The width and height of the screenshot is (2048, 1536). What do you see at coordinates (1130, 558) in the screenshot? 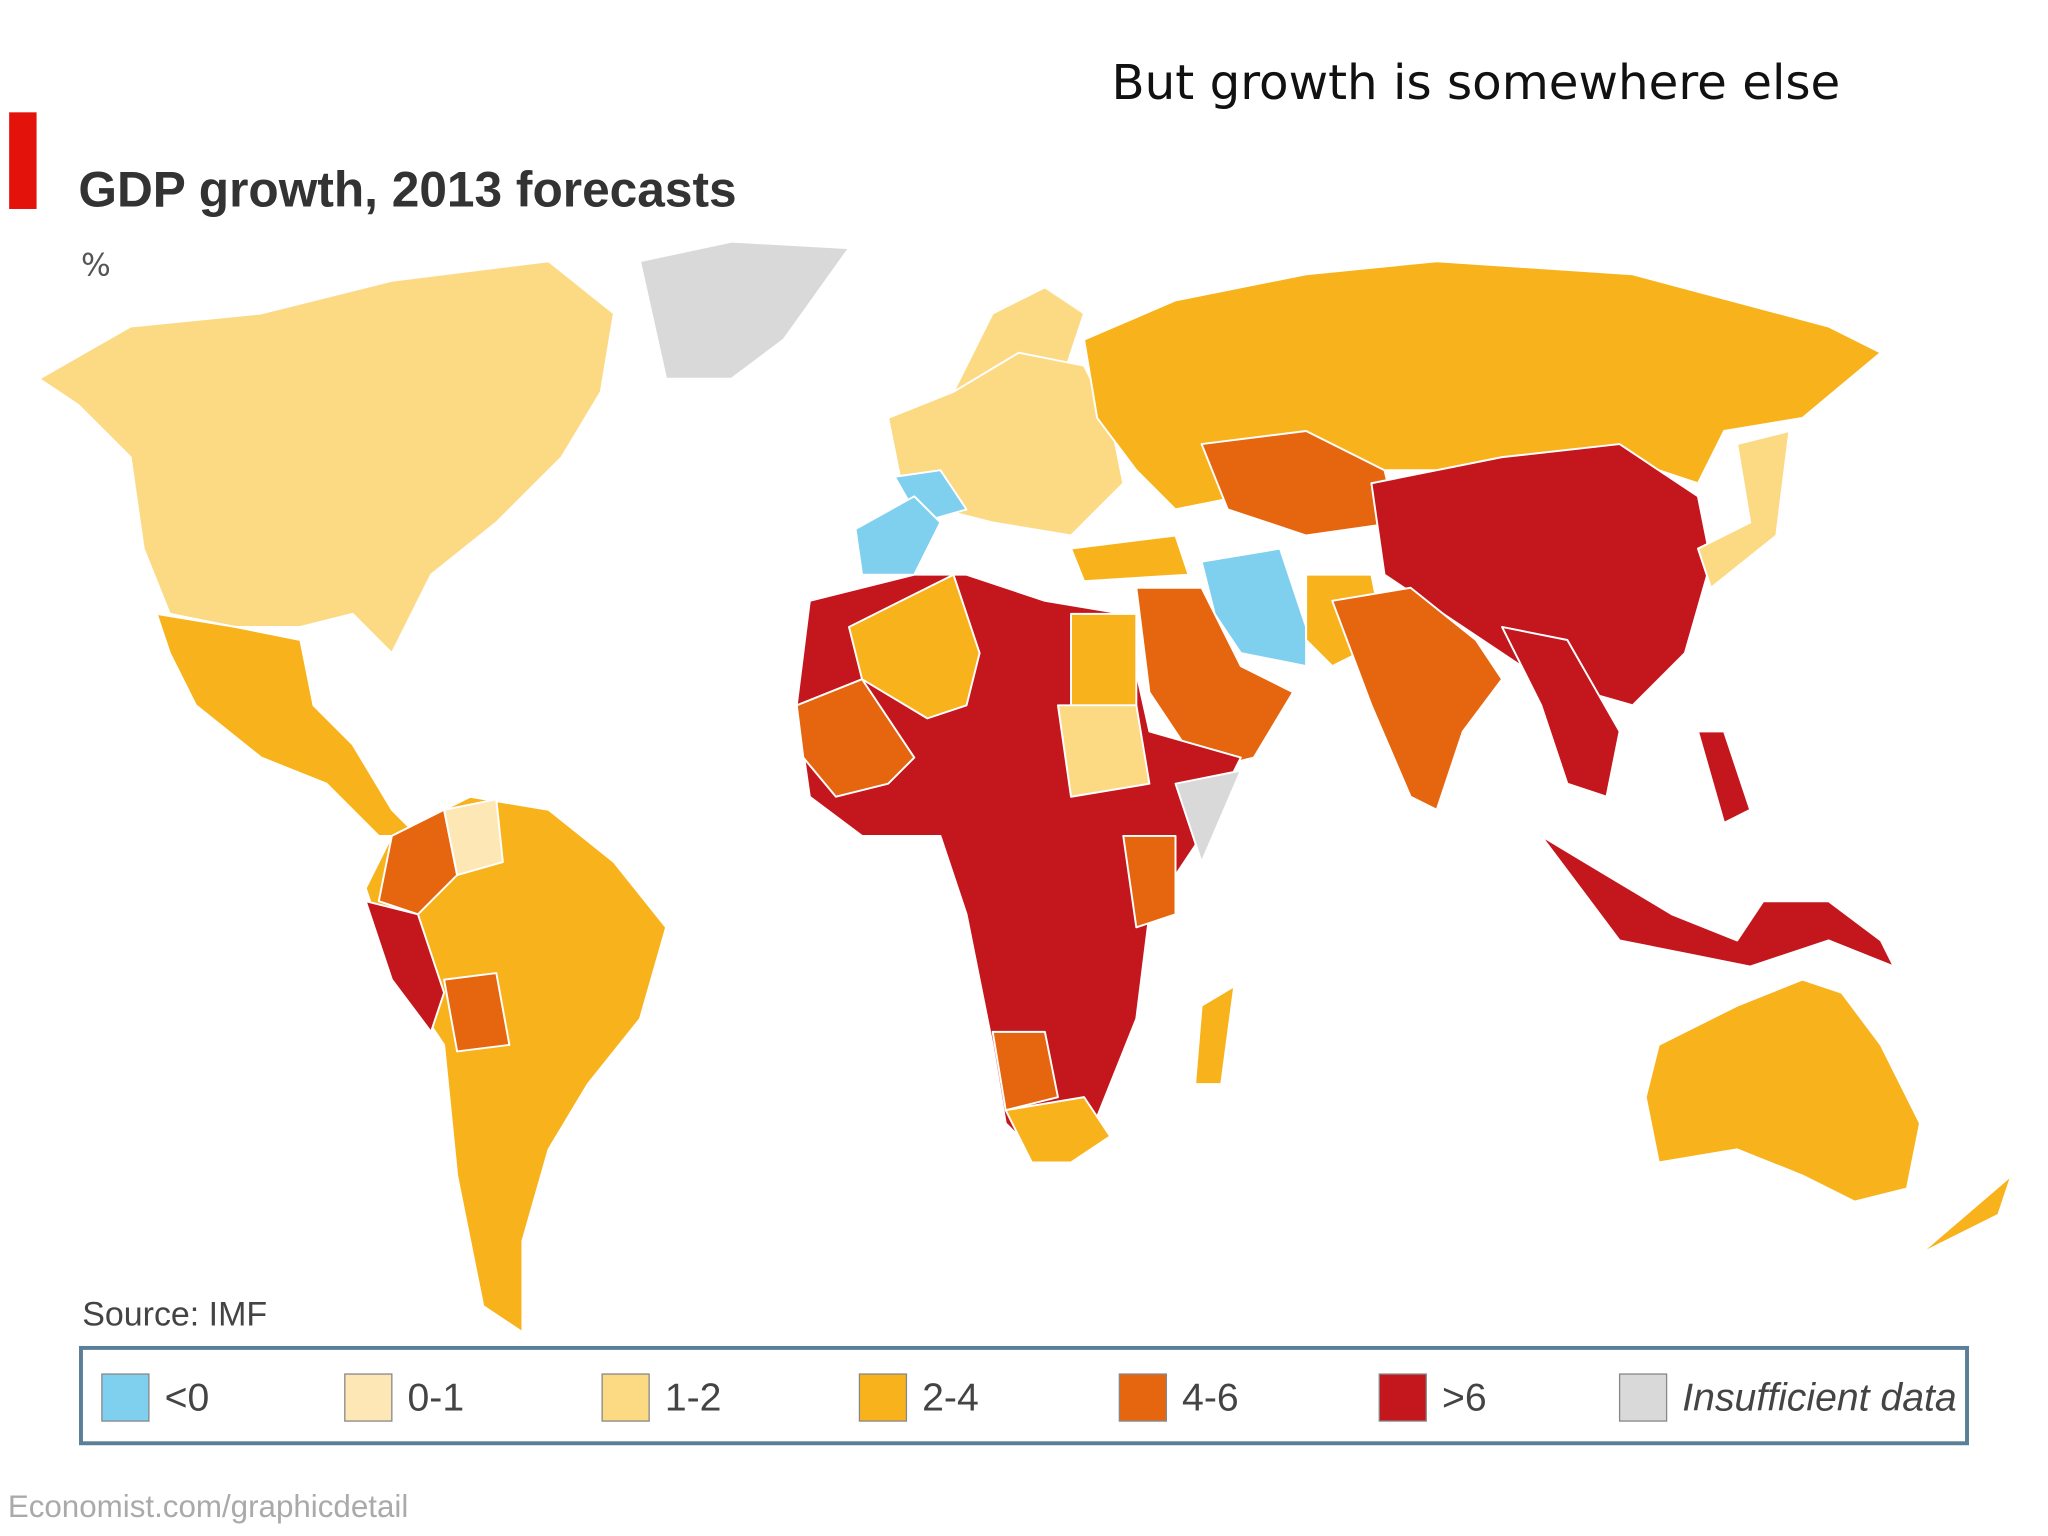
I see `turkey` at bounding box center [1130, 558].